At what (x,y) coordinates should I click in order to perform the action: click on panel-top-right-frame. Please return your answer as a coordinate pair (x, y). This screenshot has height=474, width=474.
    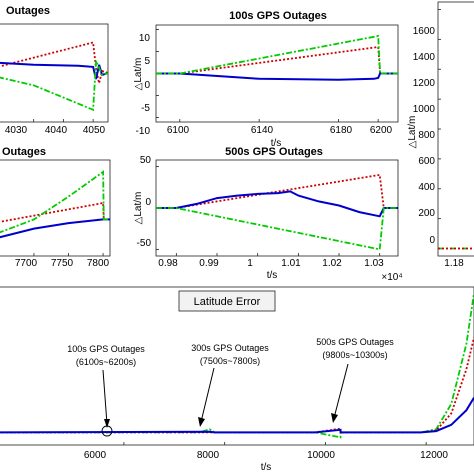
    Looking at the image, I should click on (455, 129).